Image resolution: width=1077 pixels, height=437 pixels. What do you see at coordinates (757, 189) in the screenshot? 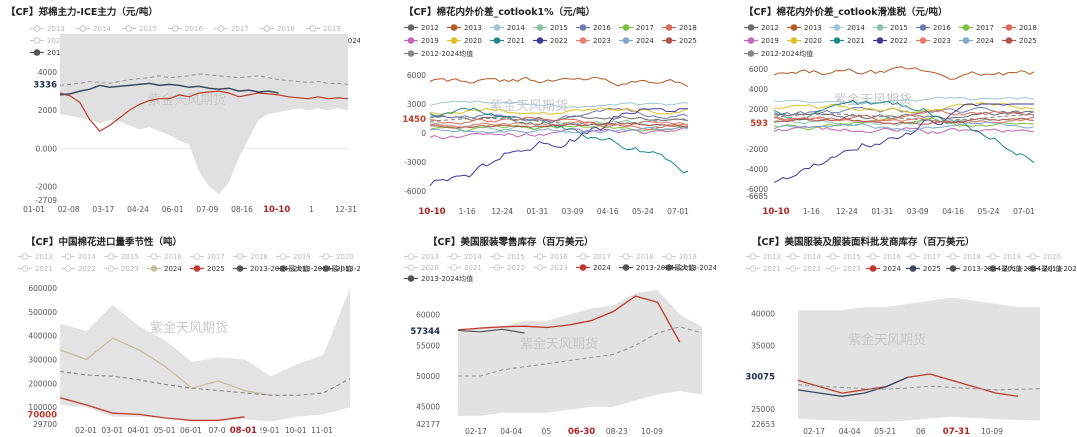
I see `y-tick-label: -6000` at bounding box center [757, 189].